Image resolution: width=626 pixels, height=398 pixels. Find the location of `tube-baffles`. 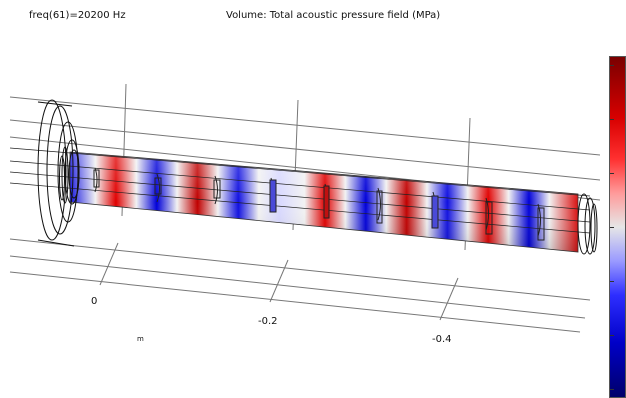

tube-baffles is located at coordinates (319, 204).